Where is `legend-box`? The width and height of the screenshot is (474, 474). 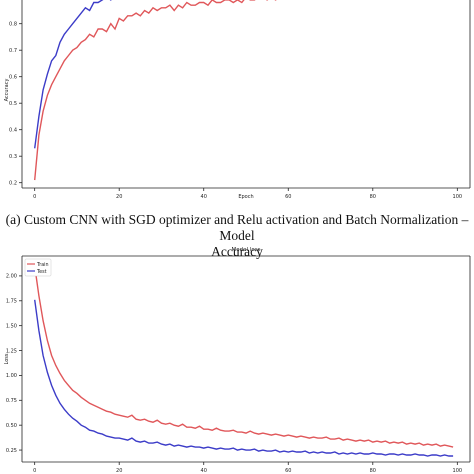 legend-box is located at coordinates (38, 267).